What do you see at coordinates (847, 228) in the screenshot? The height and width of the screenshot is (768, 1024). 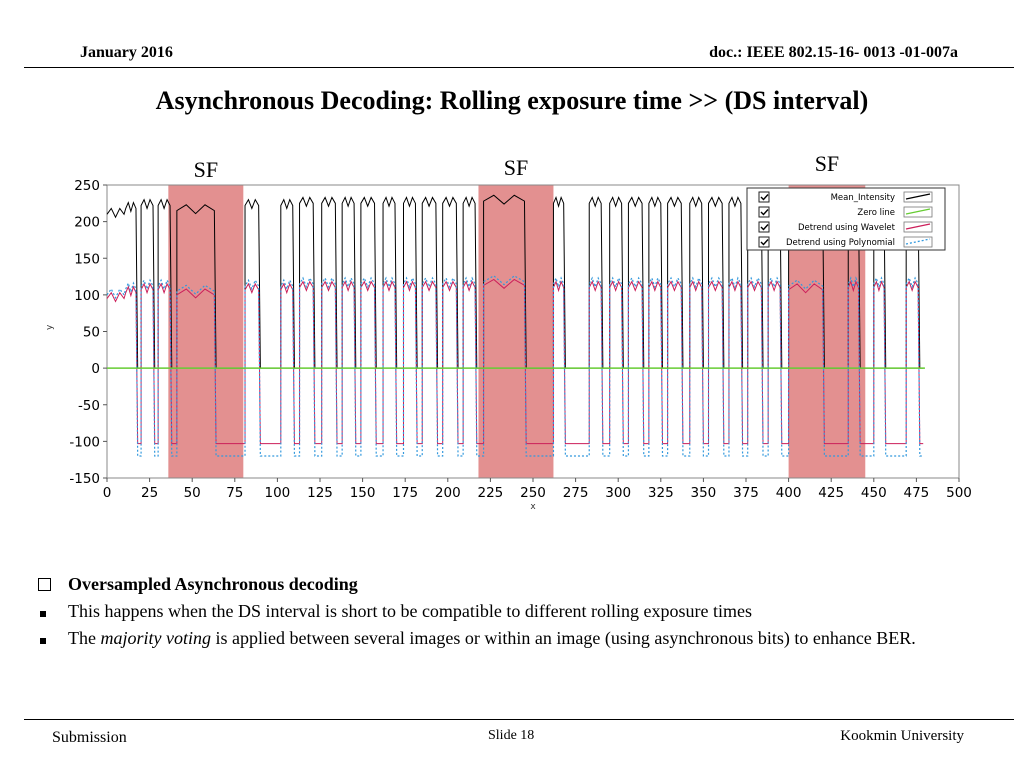 I see `legend-entry-label: Detrend using Wavelet` at bounding box center [847, 228].